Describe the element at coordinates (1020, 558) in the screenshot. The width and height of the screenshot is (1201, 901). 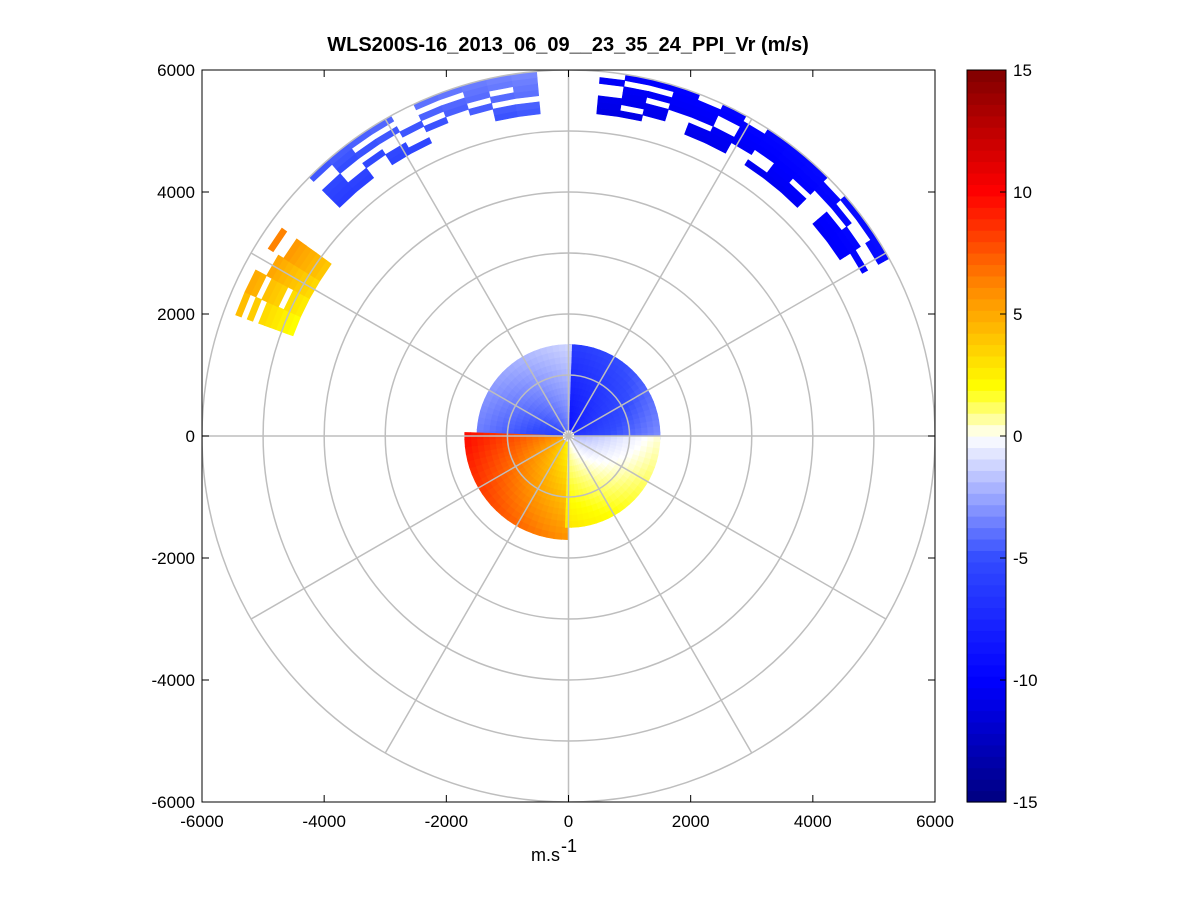
I see `colorbar-tick-label: -5` at that location.